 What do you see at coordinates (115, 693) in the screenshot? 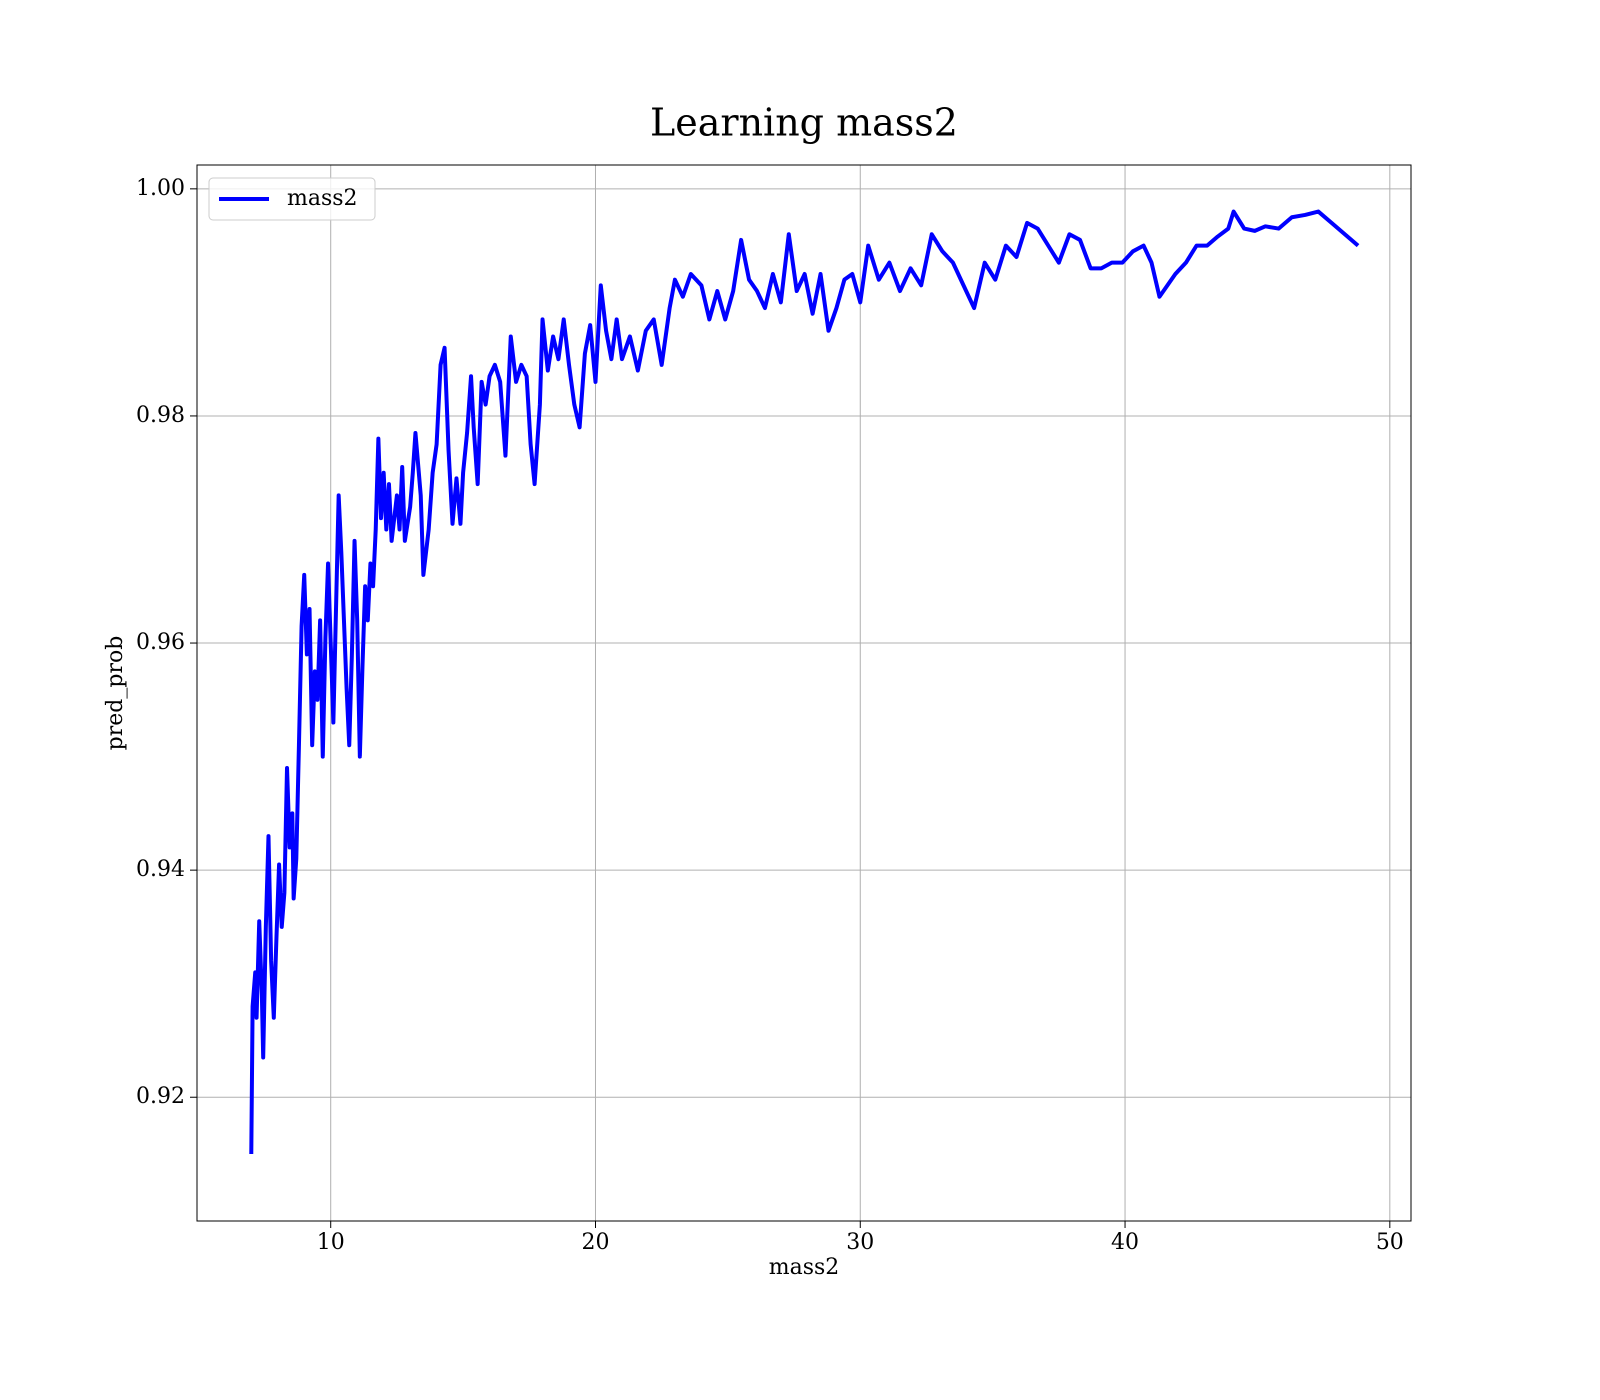
I see `y-axis-label: pred_prob` at bounding box center [115, 693].